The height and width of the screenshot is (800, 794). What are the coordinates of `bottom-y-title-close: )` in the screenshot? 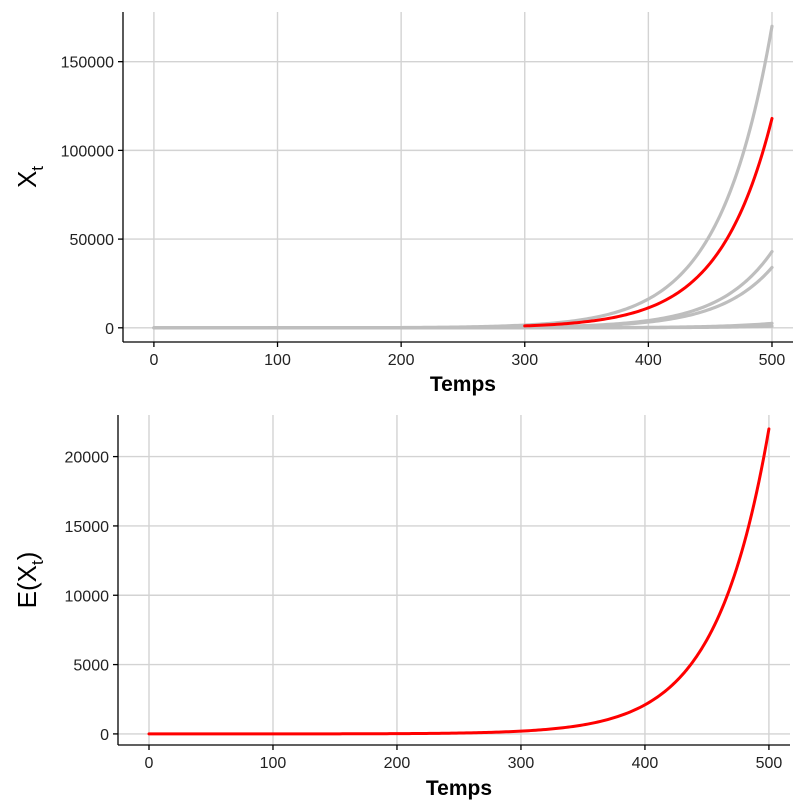 It's located at (27, 556).